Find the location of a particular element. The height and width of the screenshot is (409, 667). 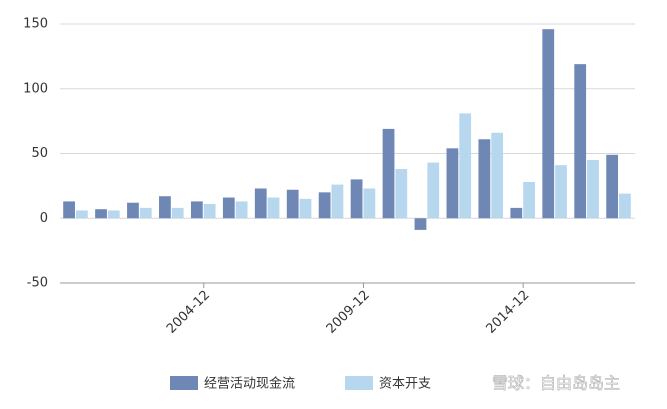

y-tick-label: 100 is located at coordinates (35, 88).